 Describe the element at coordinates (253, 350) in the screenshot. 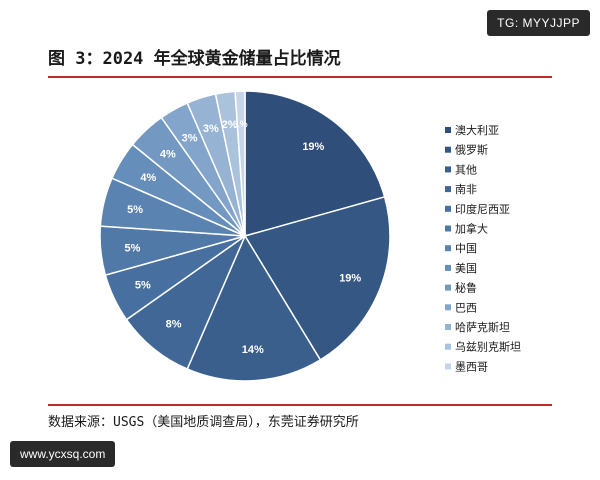

I see `slice-label: 14%` at that location.